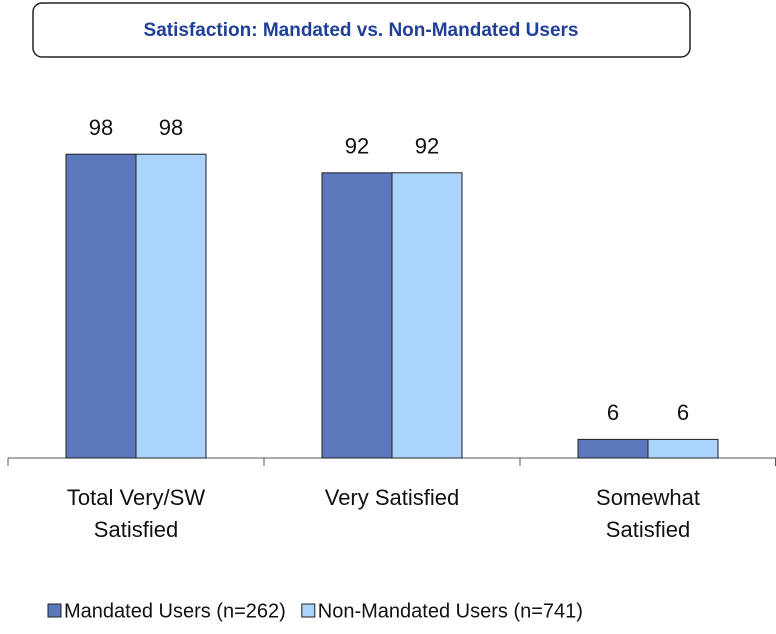 The image size is (776, 634). I want to click on x-tick-label: Somewhat Satisfied, so click(648, 513).